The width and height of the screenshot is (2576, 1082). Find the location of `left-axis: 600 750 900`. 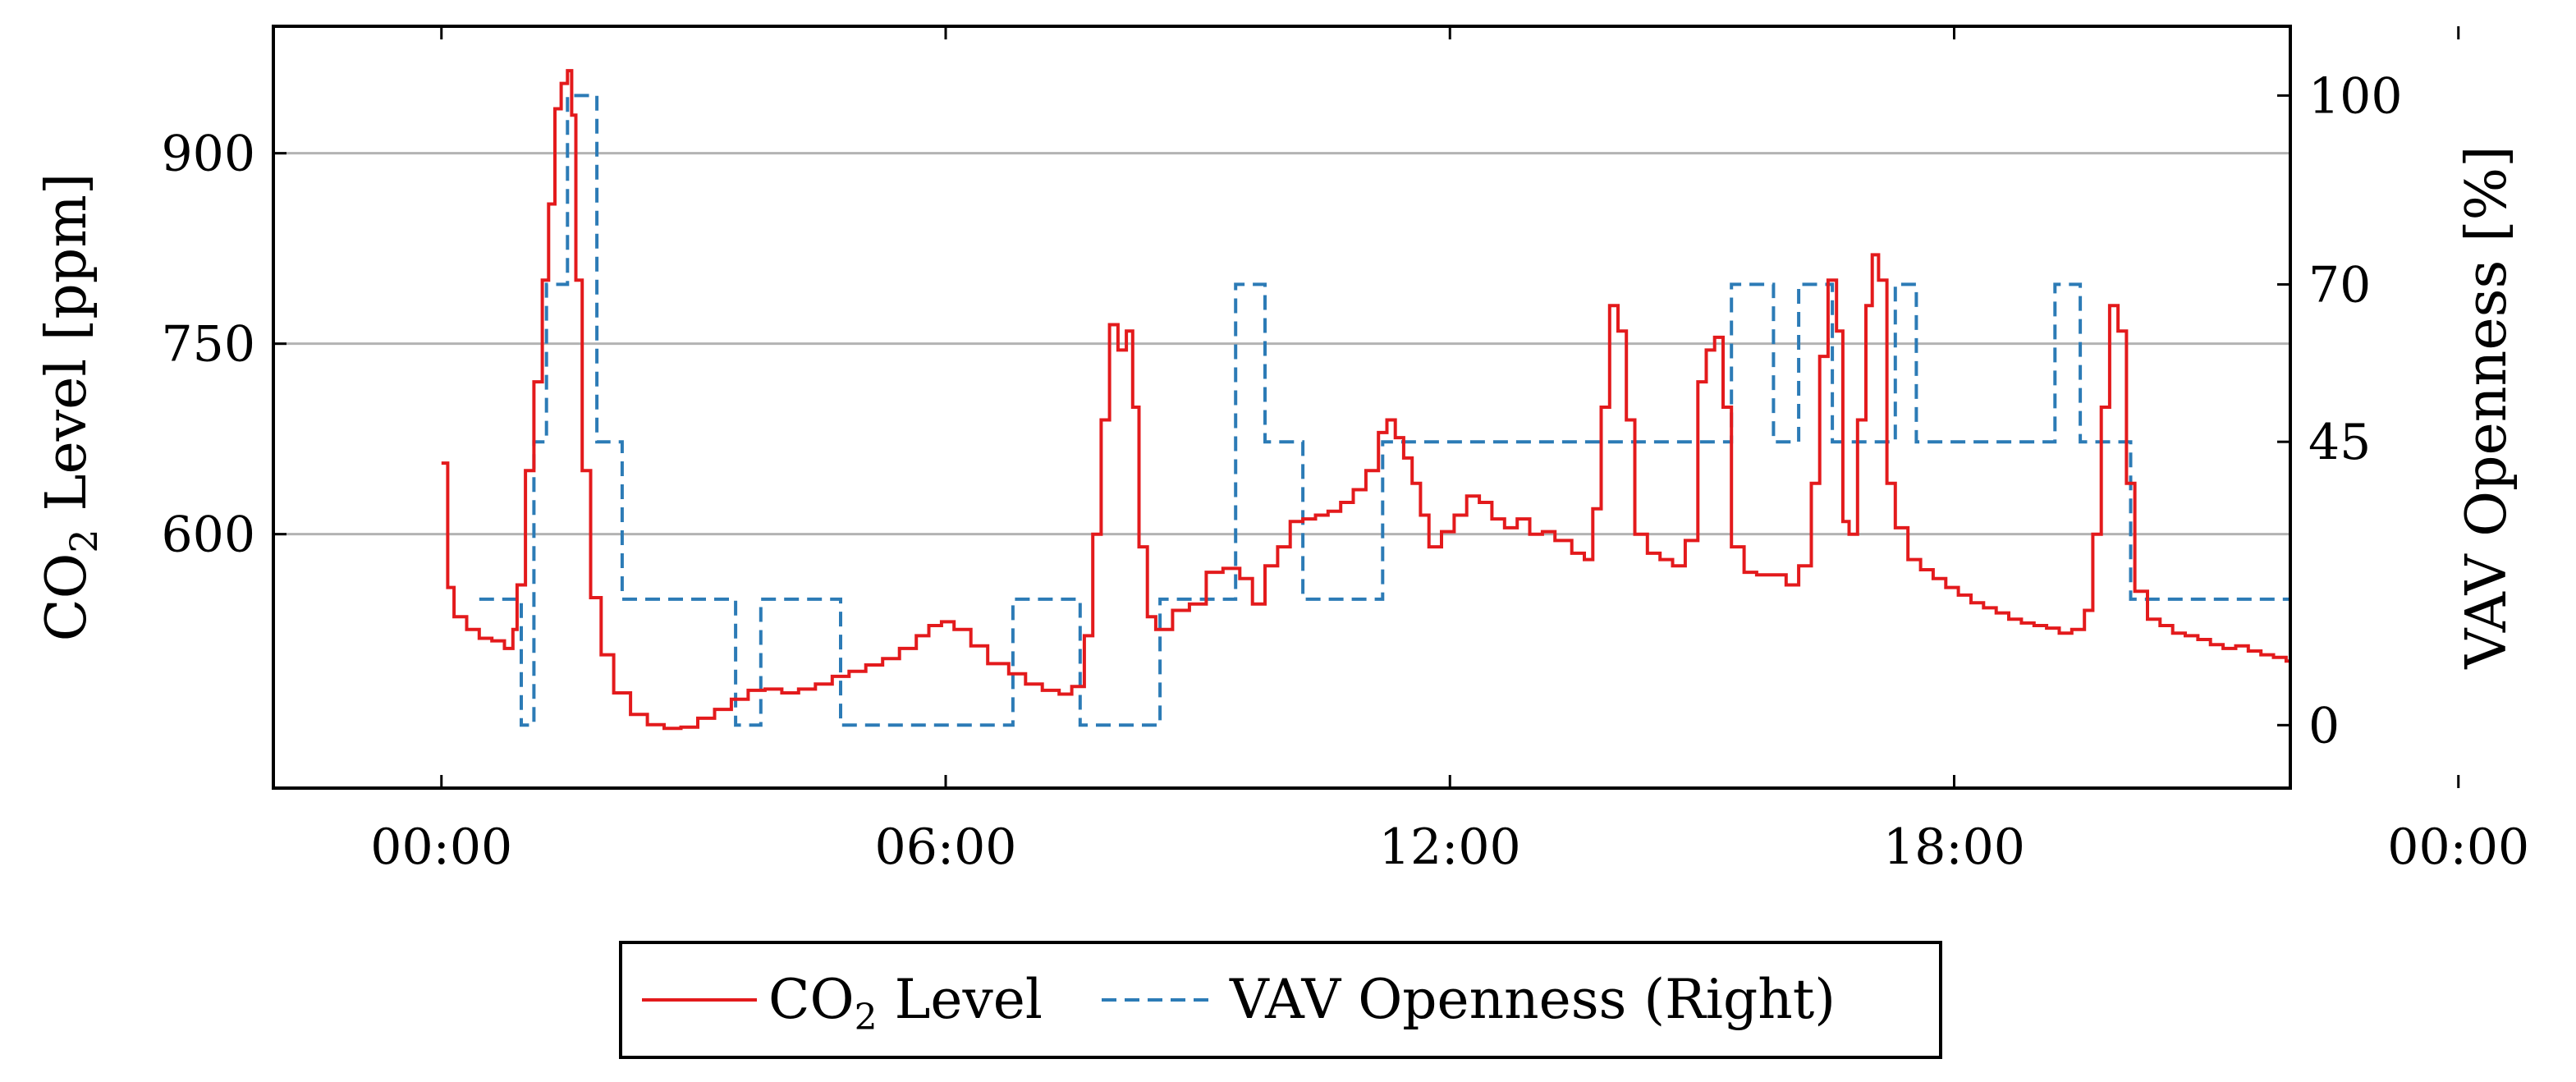

left-axis: 600 750 900 is located at coordinates (224, 345).